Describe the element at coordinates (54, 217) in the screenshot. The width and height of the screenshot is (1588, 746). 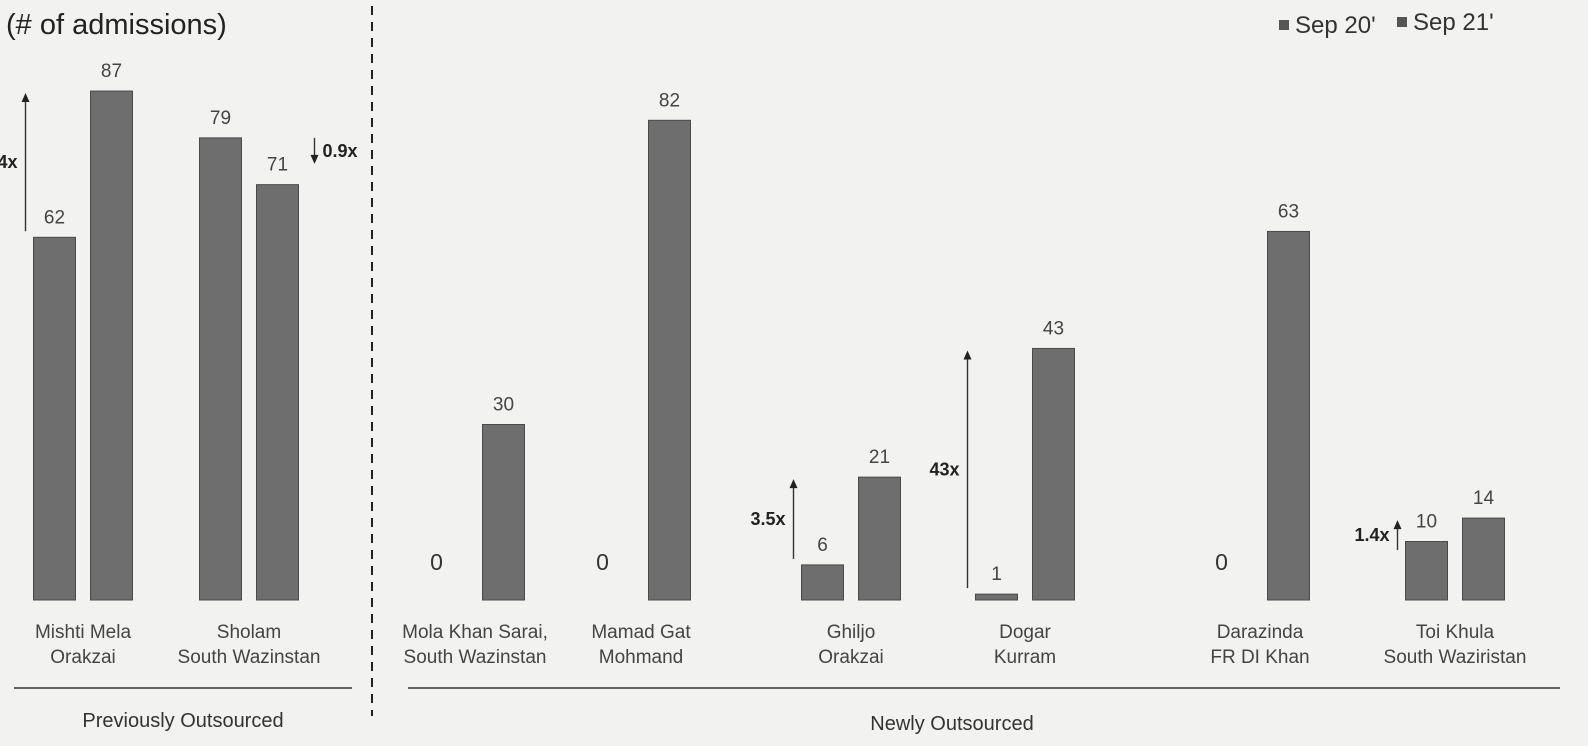
I see `value-label-sep20-g0-c0: 62` at that location.